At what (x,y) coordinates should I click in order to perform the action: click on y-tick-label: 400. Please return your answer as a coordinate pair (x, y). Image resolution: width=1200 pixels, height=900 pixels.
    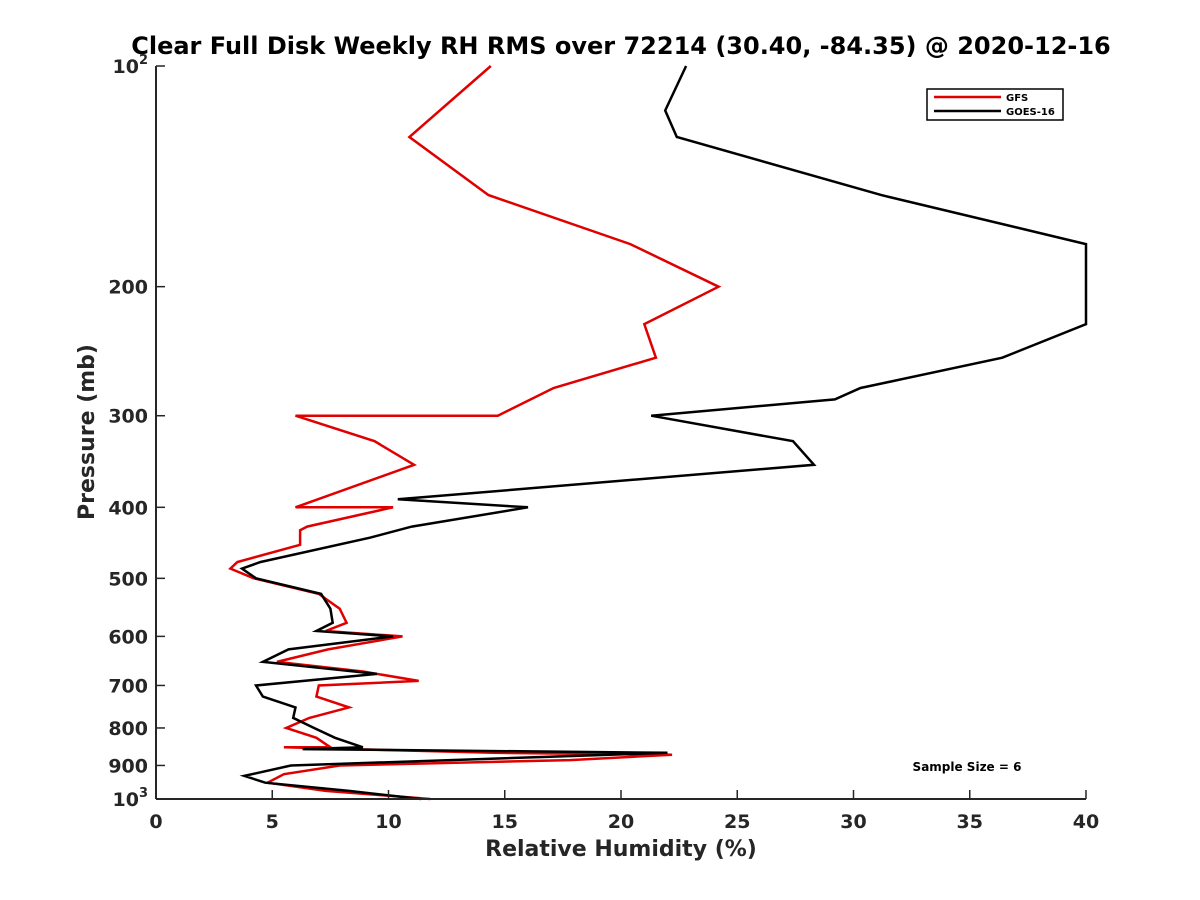
    Looking at the image, I should click on (128, 508).